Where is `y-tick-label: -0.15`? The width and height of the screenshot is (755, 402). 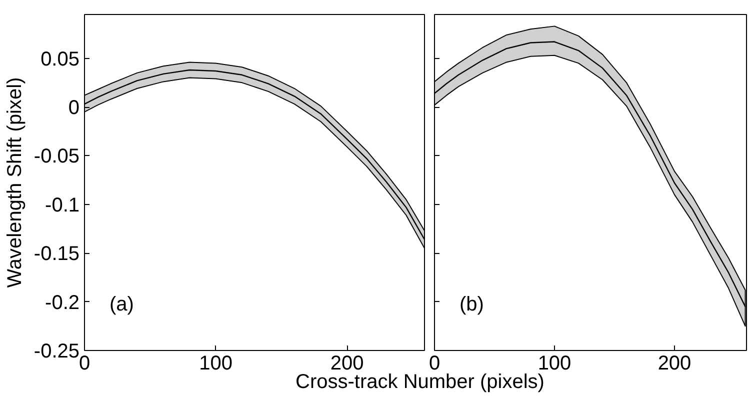 y-tick-label: -0.15 is located at coordinates (57, 254).